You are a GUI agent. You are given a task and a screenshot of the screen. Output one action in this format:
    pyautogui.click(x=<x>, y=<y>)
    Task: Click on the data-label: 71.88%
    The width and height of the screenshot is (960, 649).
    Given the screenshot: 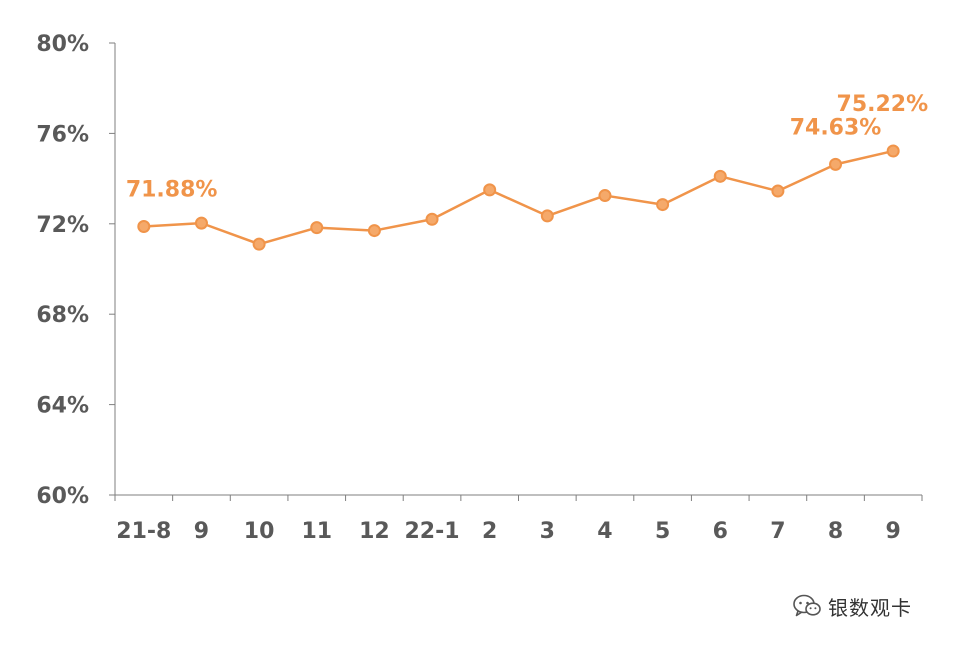 What is the action you would take?
    pyautogui.click(x=172, y=190)
    